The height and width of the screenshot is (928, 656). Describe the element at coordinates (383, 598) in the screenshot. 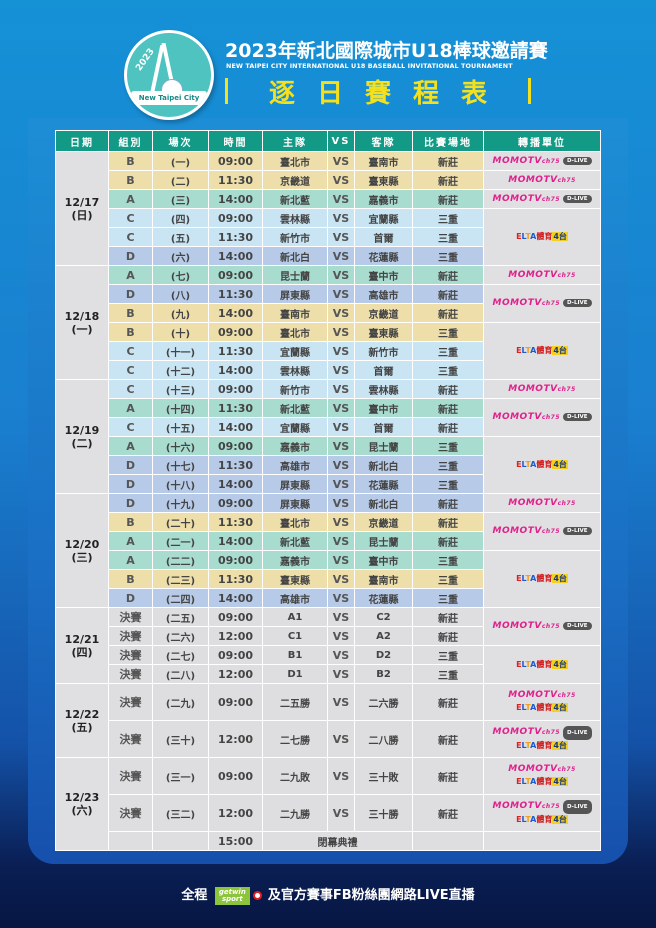

I see `away-team-cell: 花蓮縣` at that location.